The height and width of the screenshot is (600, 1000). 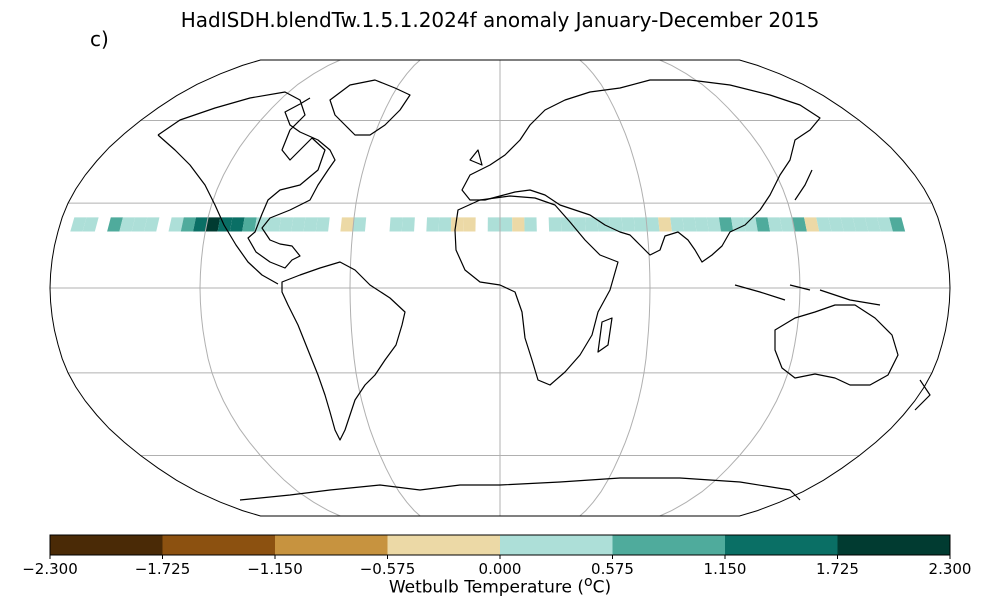 What do you see at coordinates (612, 569) in the screenshot?
I see `colorbar-tick-label: 0.575` at bounding box center [612, 569].